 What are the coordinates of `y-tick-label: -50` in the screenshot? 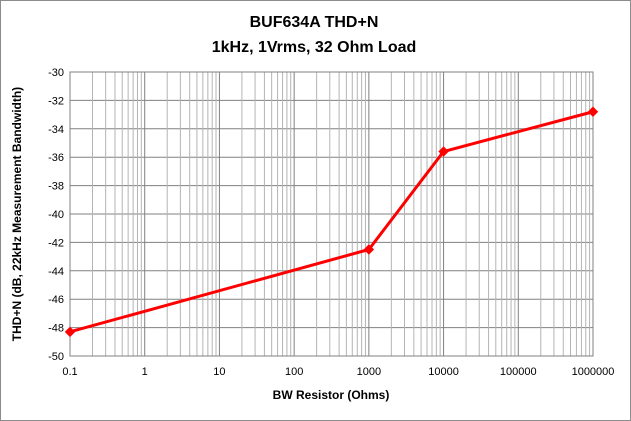 It's located at (56, 357).